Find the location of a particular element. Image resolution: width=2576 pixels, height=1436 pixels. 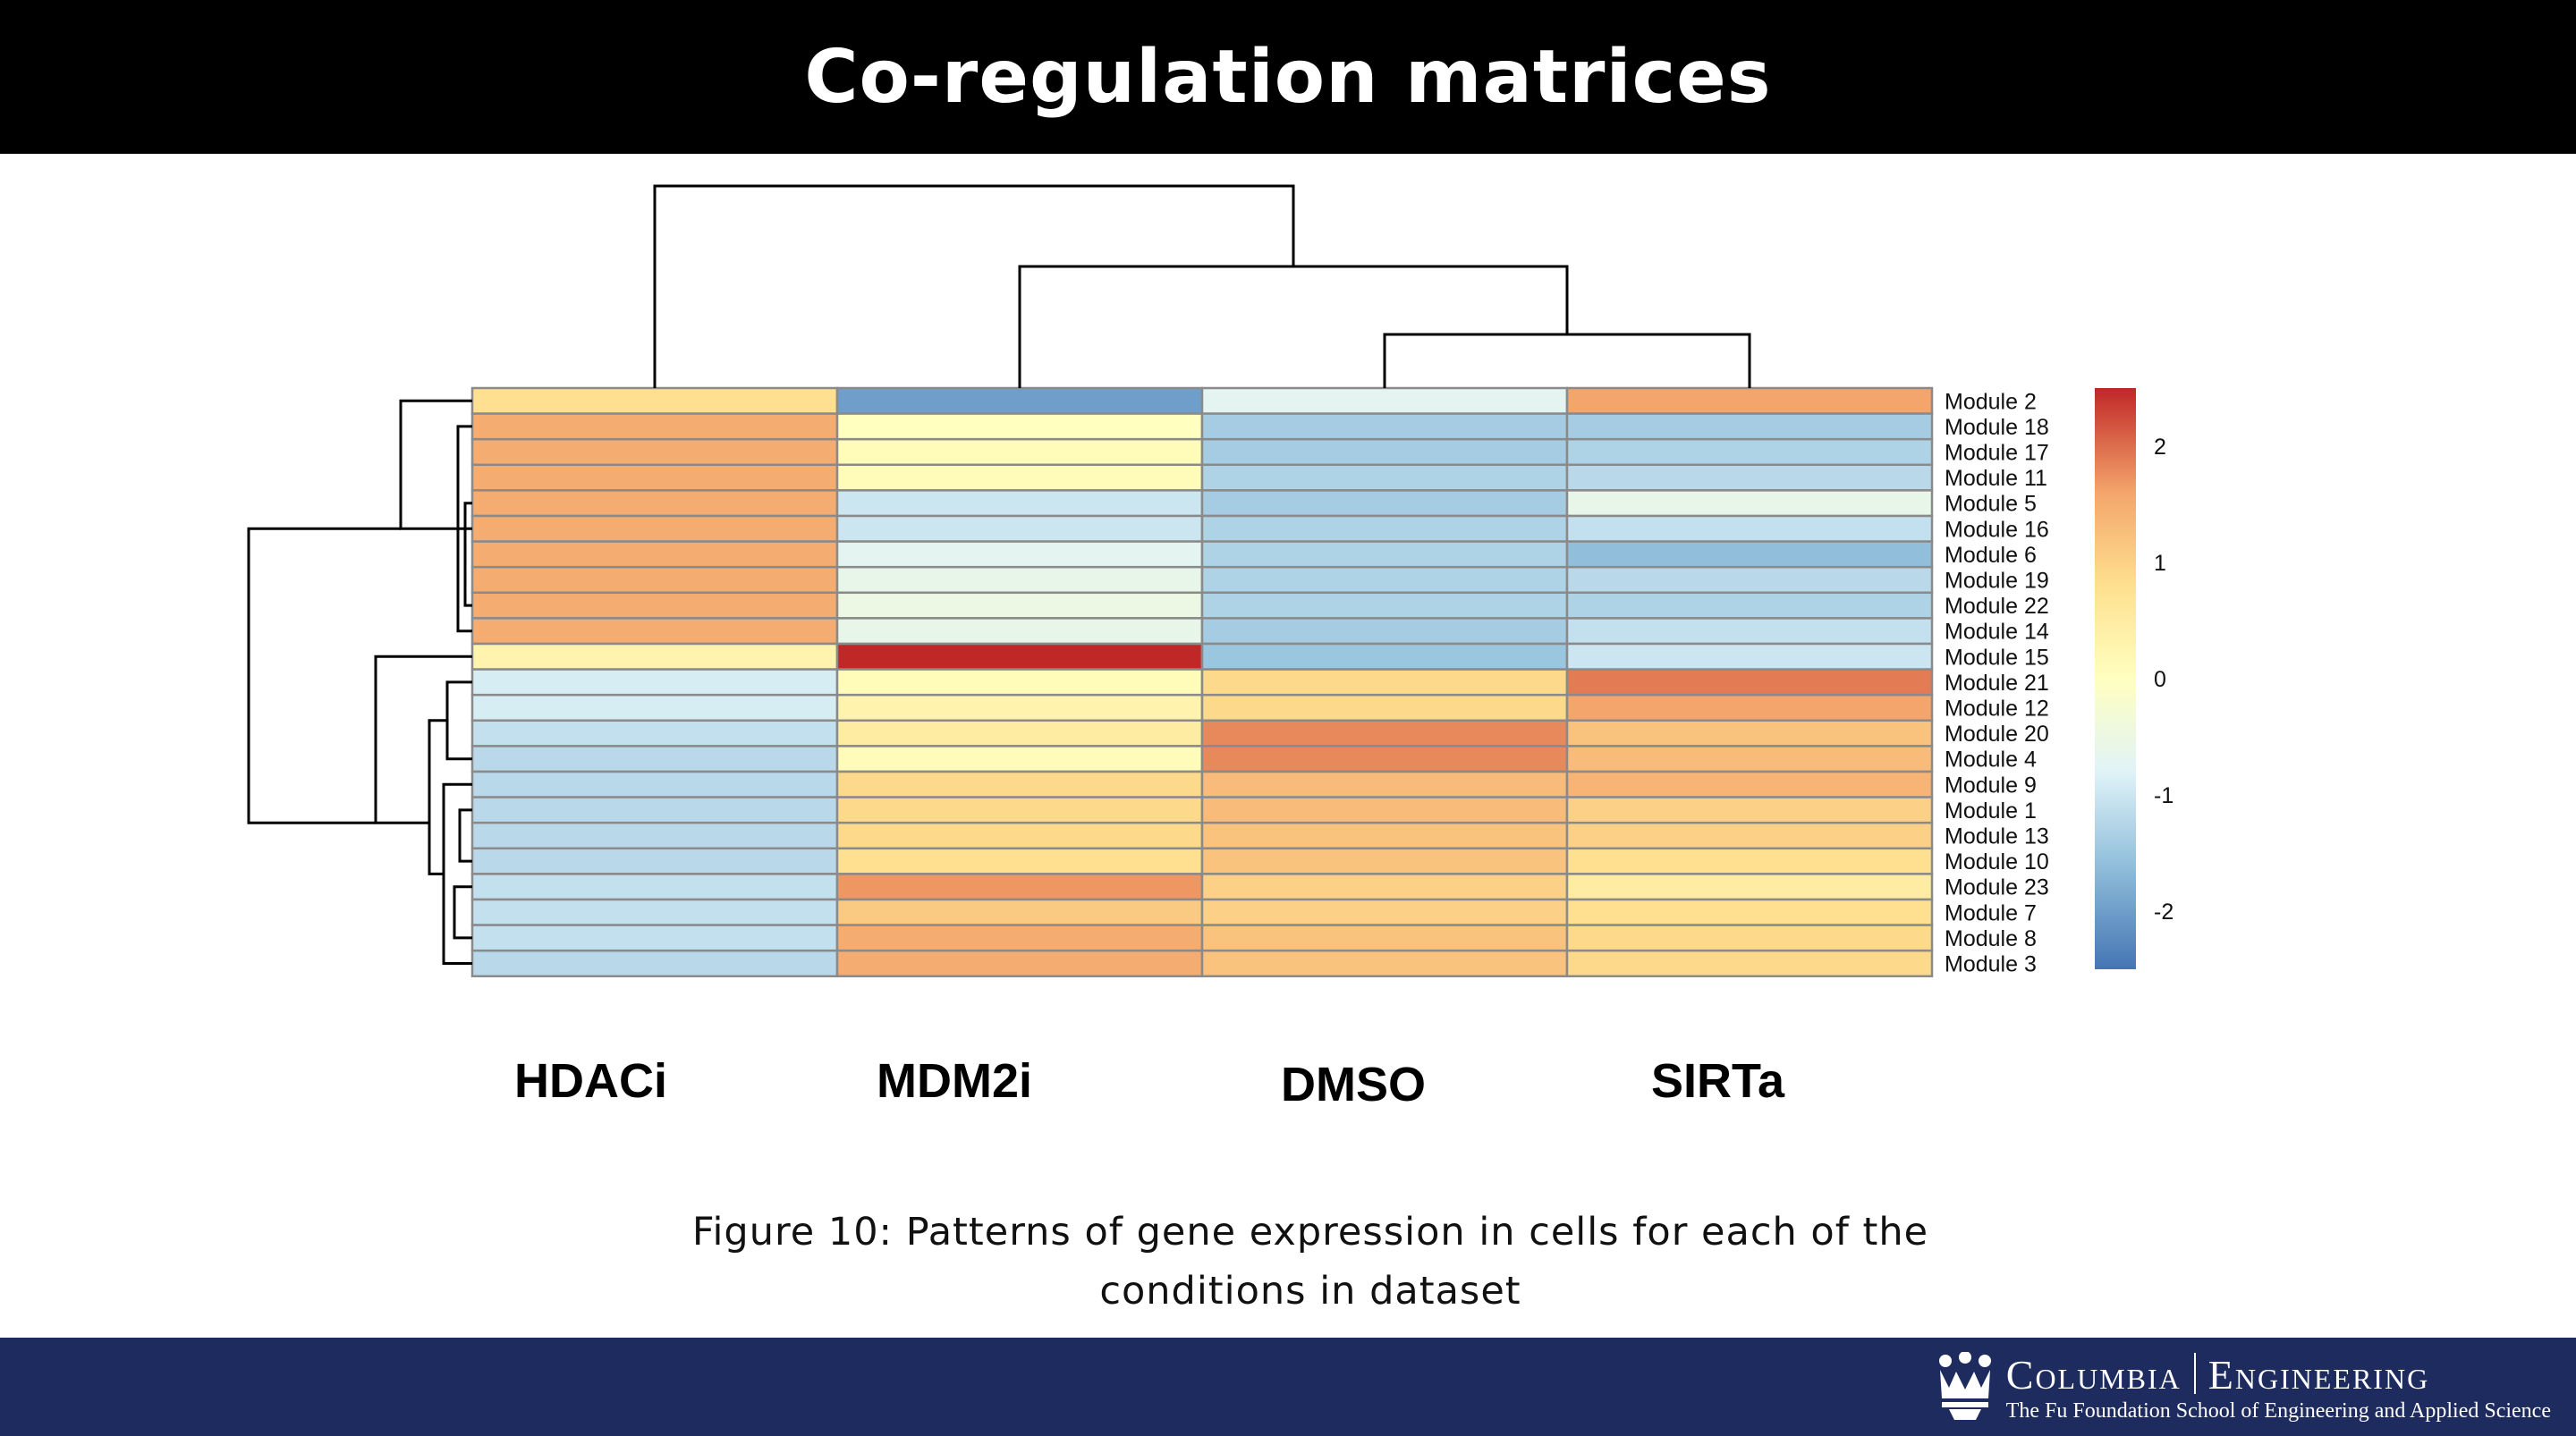

row-label: Module 9 is located at coordinates (1991, 785).